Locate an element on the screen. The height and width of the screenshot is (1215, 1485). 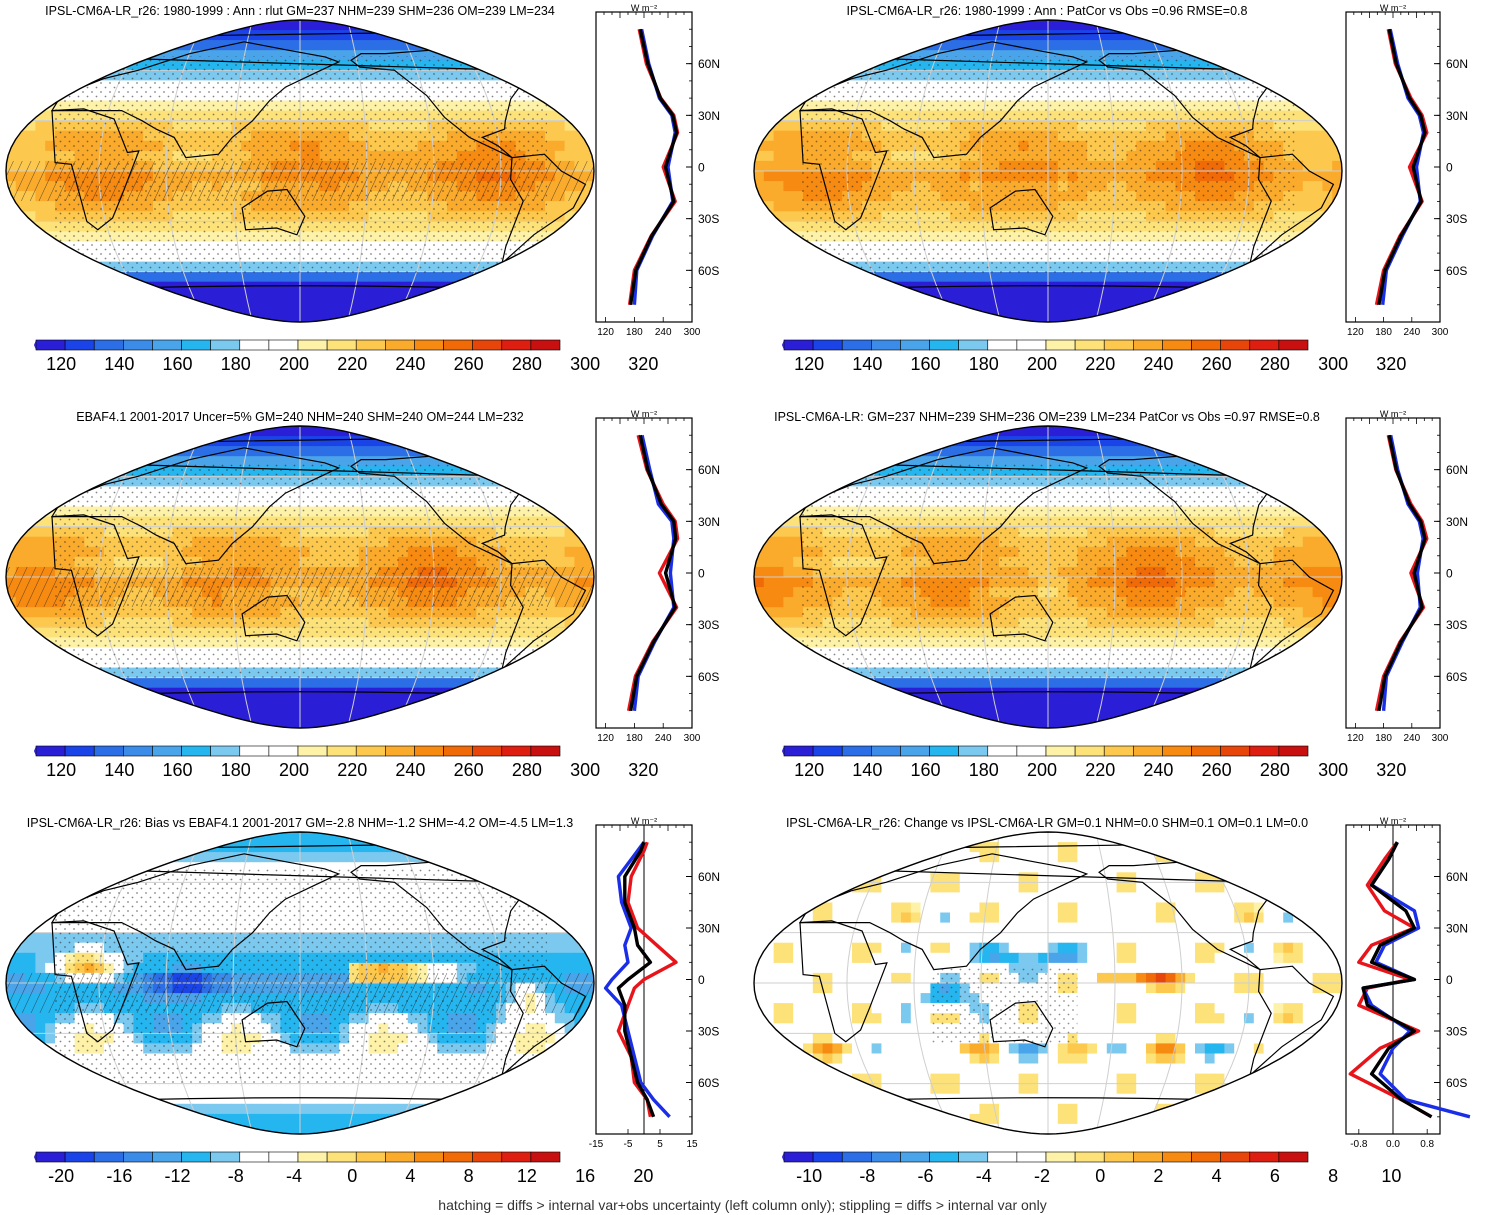
colorbar-label: -2 is located at coordinates (1042, 1176).